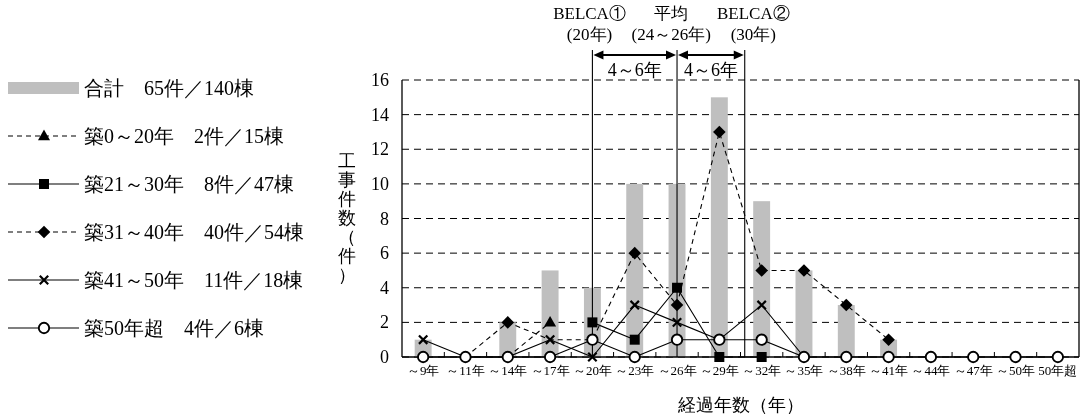 This screenshot has width=1083, height=419. Describe the element at coordinates (380, 114) in the screenshot. I see `y-tick-label: 14` at that location.